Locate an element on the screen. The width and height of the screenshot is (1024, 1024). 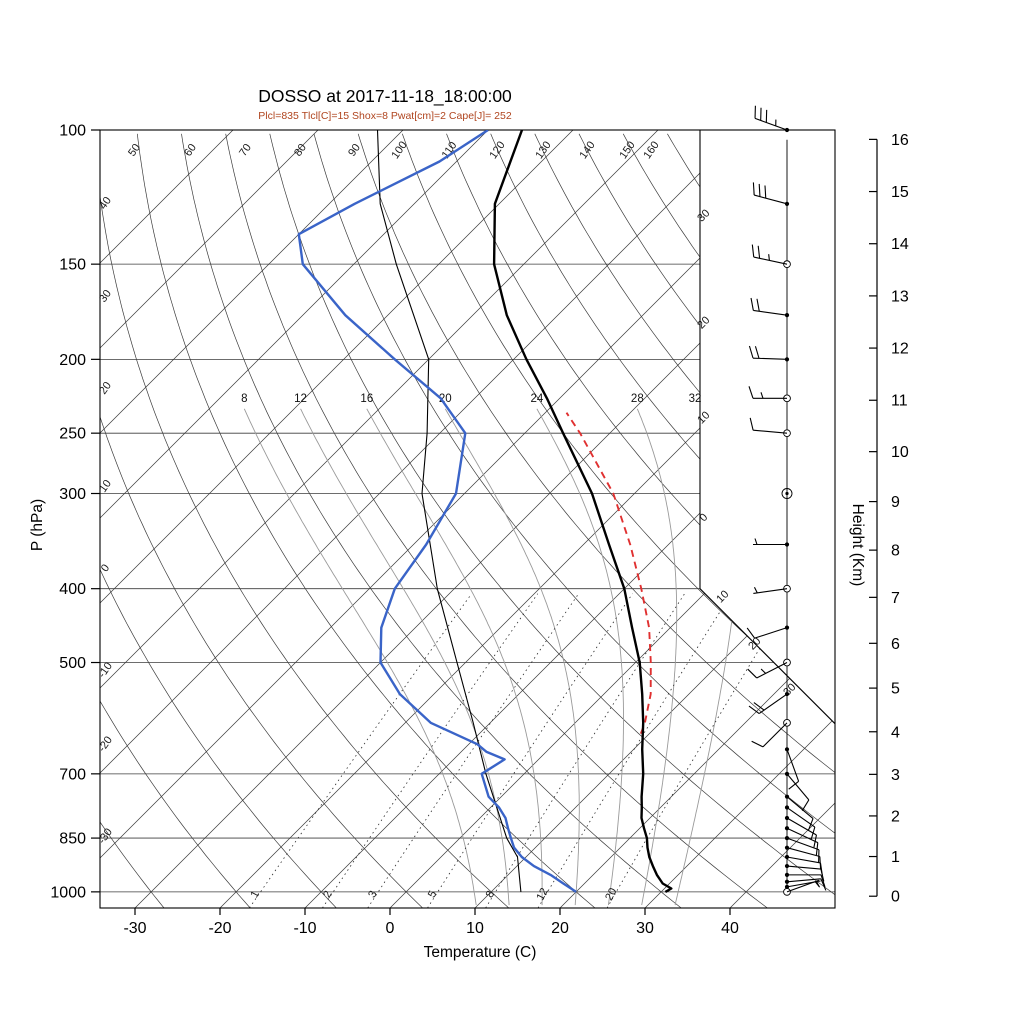
svg-text: 70 is located at coordinates (245, 150).